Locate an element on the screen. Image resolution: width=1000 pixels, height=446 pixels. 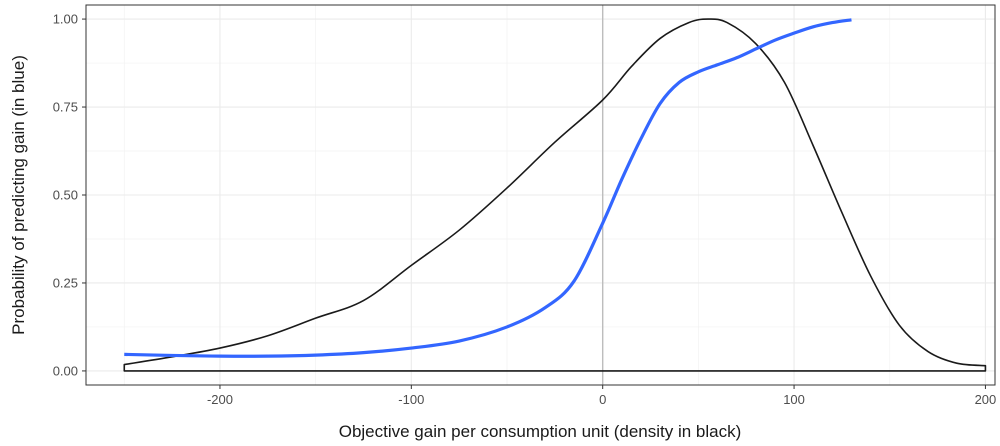
x-tick-label: -100 is located at coordinates (411, 399).